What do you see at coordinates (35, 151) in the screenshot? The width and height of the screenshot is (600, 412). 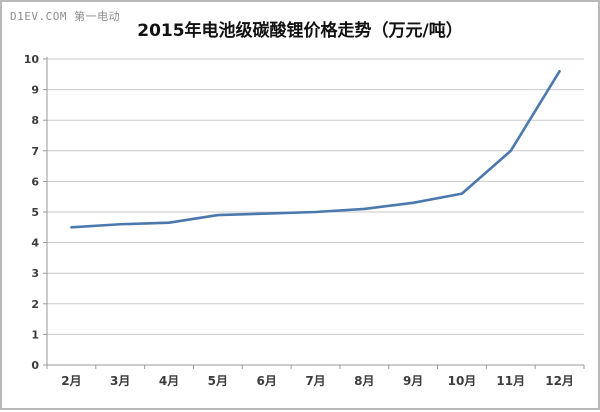 I see `y-tick-label: 7` at bounding box center [35, 151].